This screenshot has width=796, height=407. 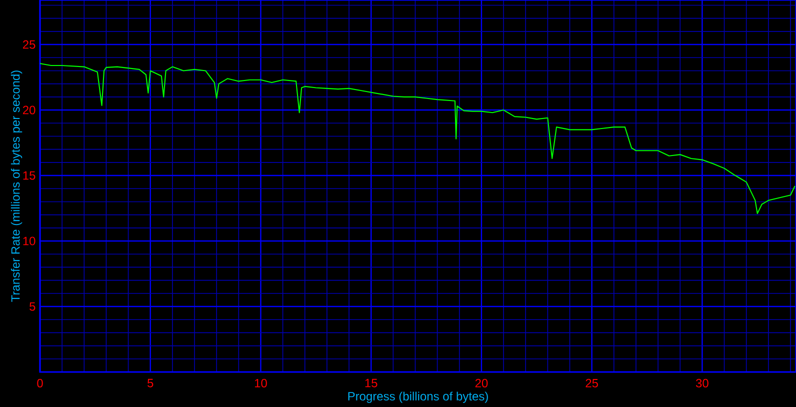 What do you see at coordinates (151, 383) in the screenshot?
I see `x-tick-label: 5` at bounding box center [151, 383].